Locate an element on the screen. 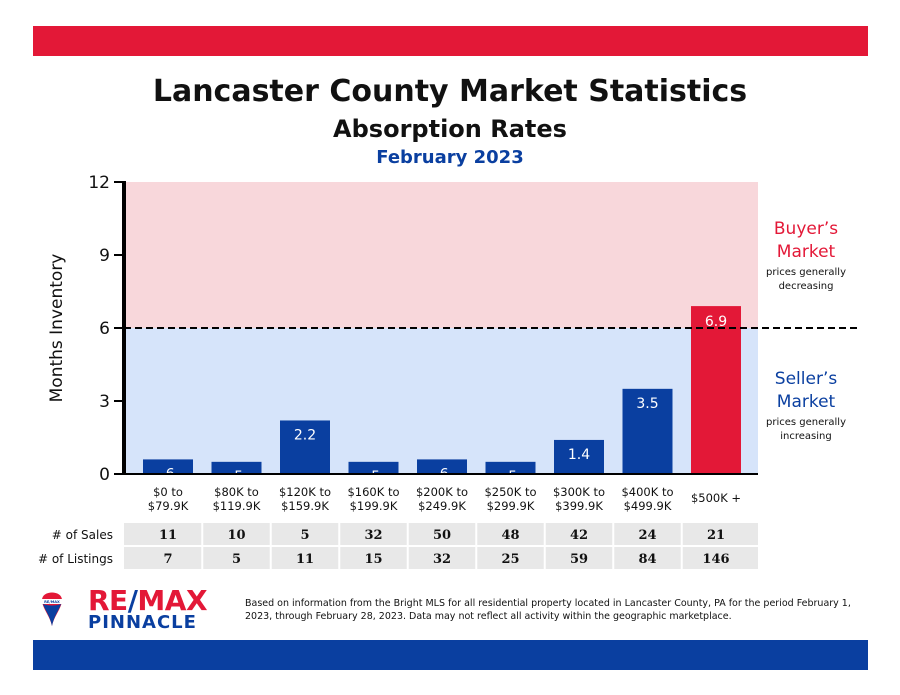 The height and width of the screenshot is (695, 900). sales-cell-1: 10 is located at coordinates (236, 535).